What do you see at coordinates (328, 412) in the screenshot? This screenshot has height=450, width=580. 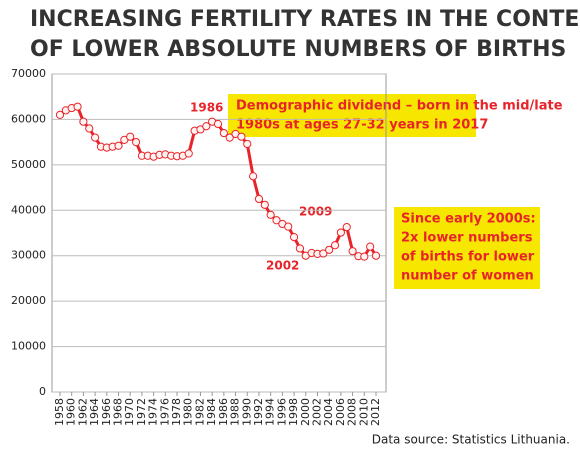 I see `x-tick-label: 2004` at bounding box center [328, 412].